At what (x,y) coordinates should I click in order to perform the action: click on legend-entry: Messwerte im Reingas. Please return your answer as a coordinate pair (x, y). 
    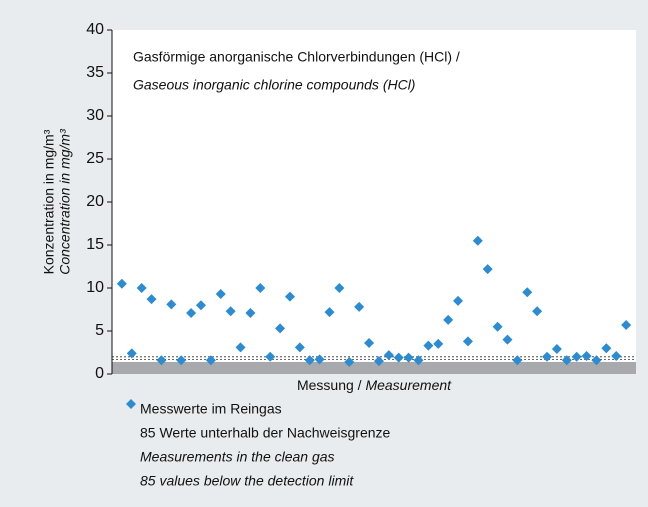
    Looking at the image, I should click on (211, 409).